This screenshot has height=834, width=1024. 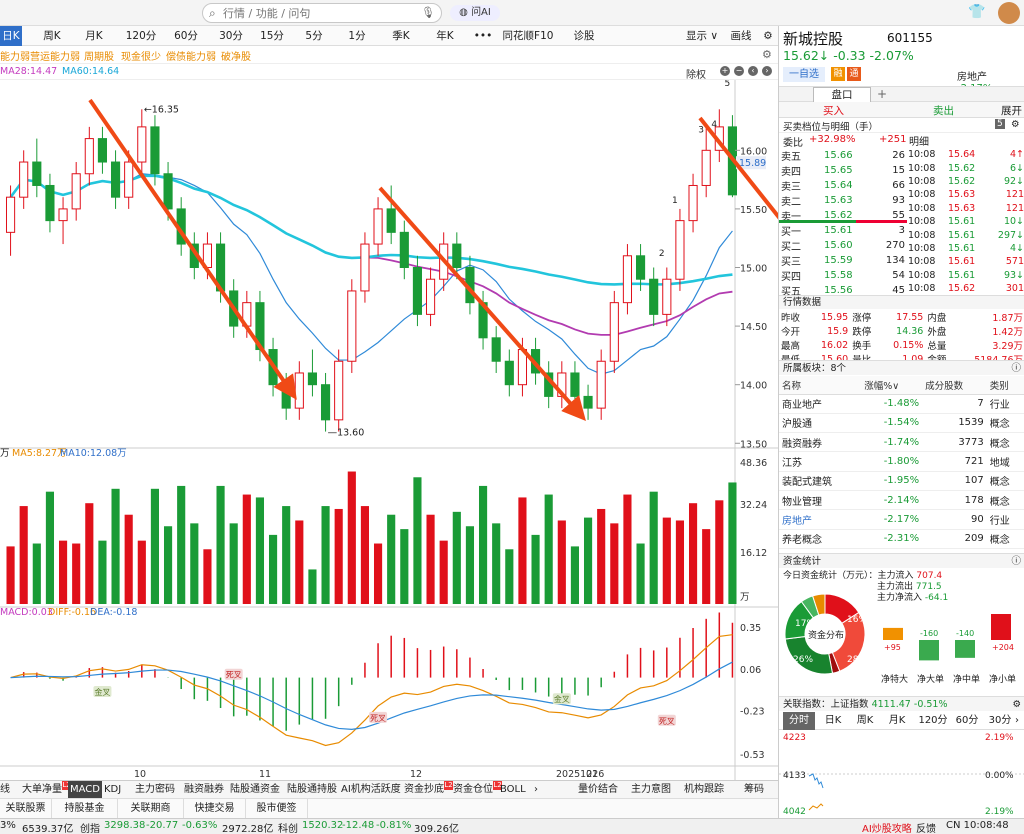 I want to click on orderbook-row: 卖二 15.63 93, so click(x=843, y=200).